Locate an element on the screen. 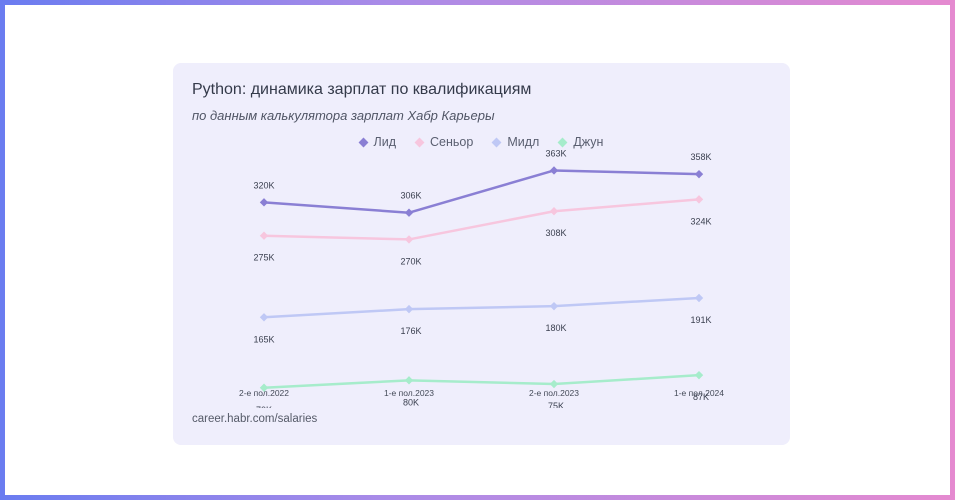  x-tick-label: 1-е пол.2023 is located at coordinates (409, 393).